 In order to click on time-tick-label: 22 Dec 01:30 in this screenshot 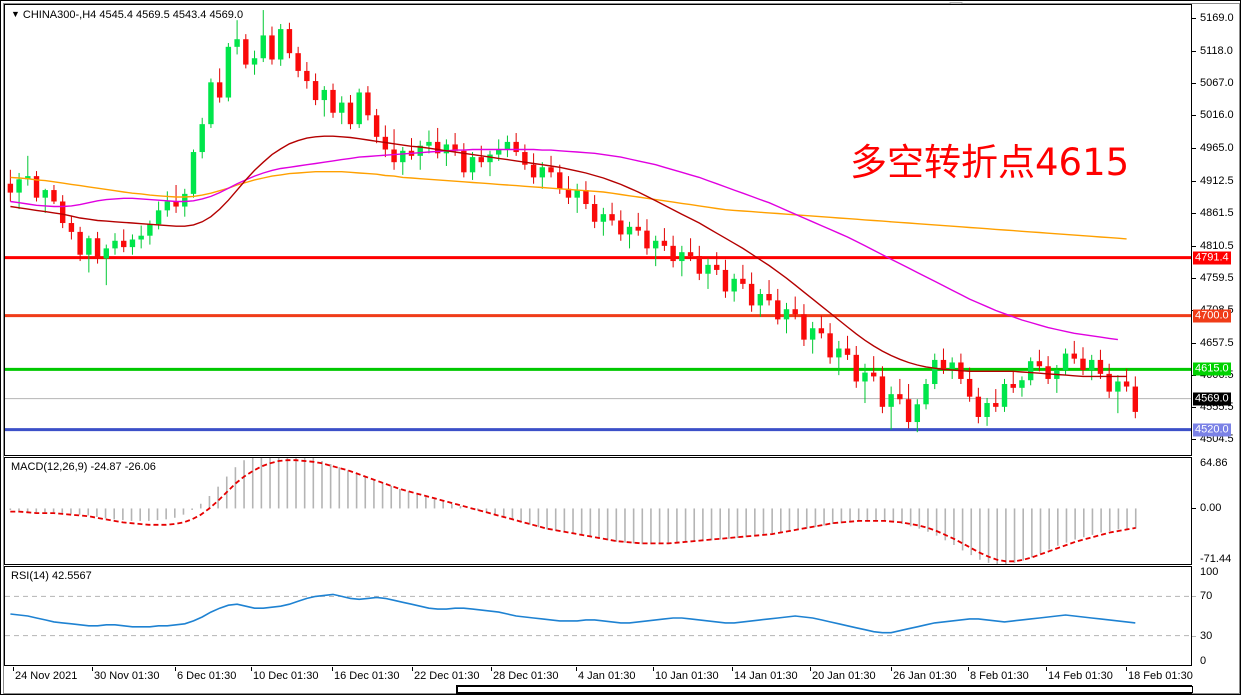, I will do `click(447, 676)`.